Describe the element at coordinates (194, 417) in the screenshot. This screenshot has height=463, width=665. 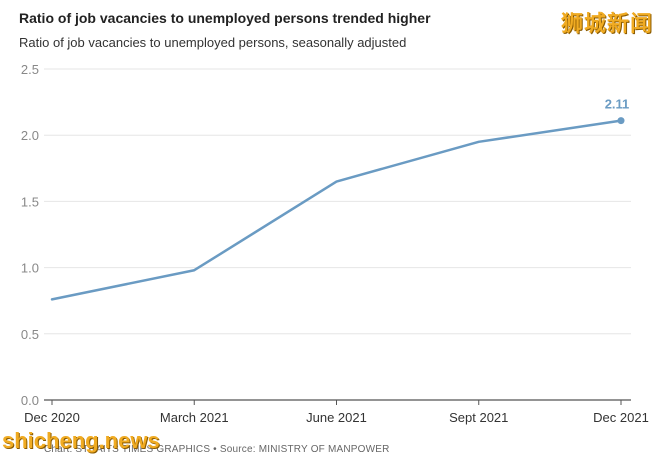
I see `x-tick-label: March 2021` at that location.